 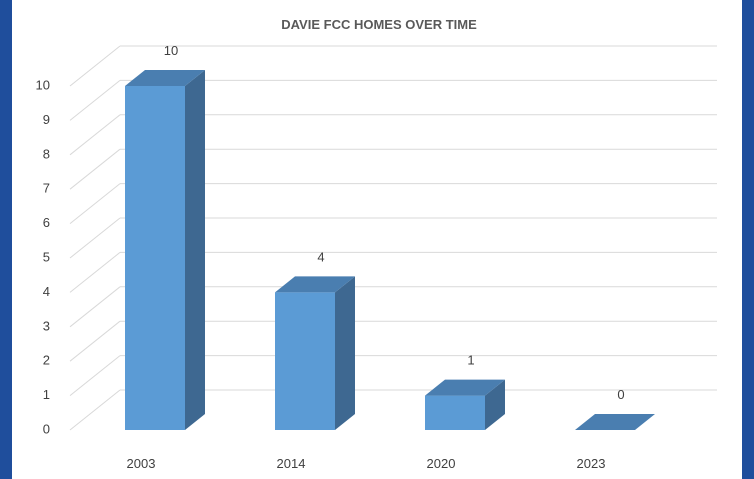 I want to click on y-tick-label: 3, so click(x=46, y=325).